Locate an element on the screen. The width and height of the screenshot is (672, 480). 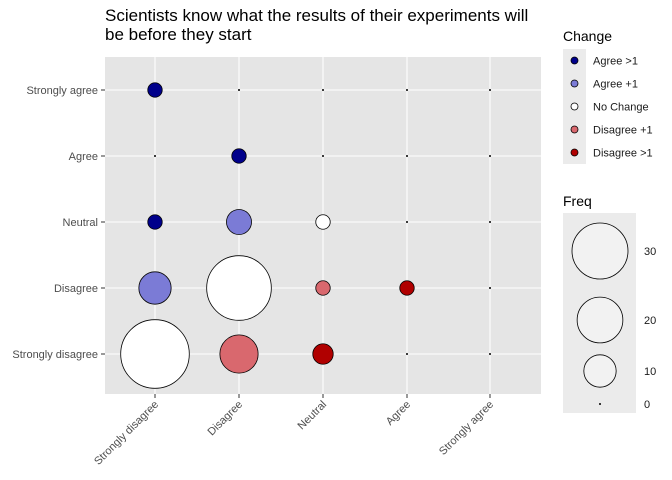
freq-legend-title: Freq is located at coordinates (577, 201).